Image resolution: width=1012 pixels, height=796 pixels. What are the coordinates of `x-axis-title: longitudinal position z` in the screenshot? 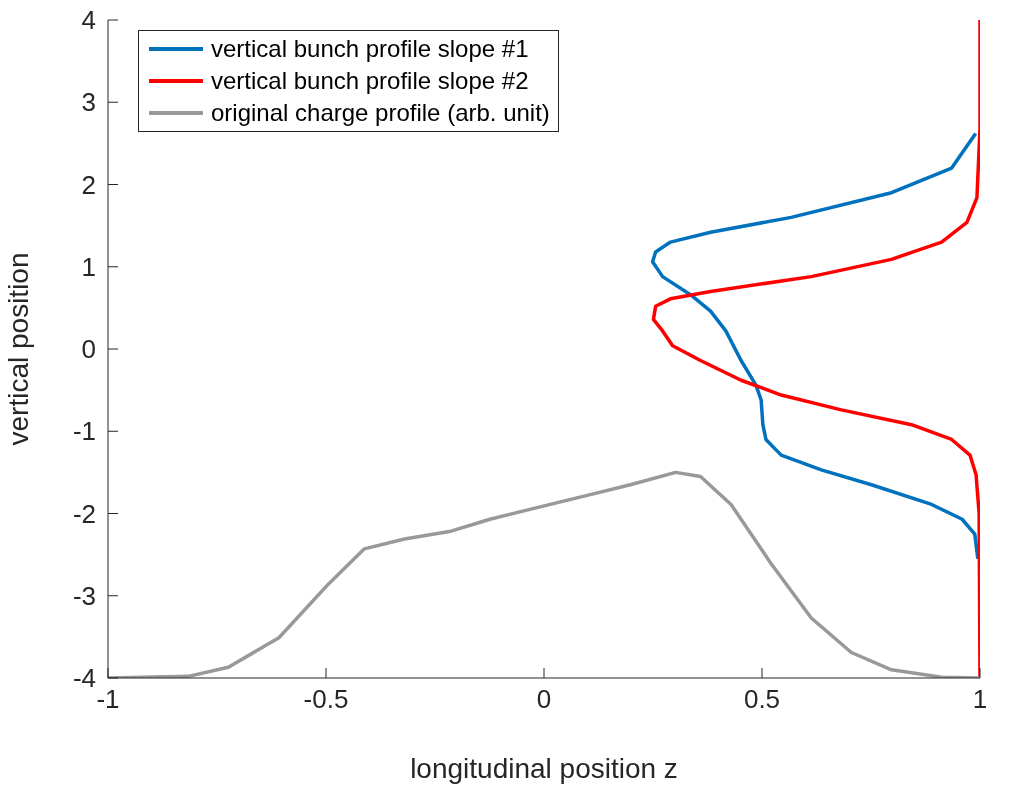 It's located at (544, 768).